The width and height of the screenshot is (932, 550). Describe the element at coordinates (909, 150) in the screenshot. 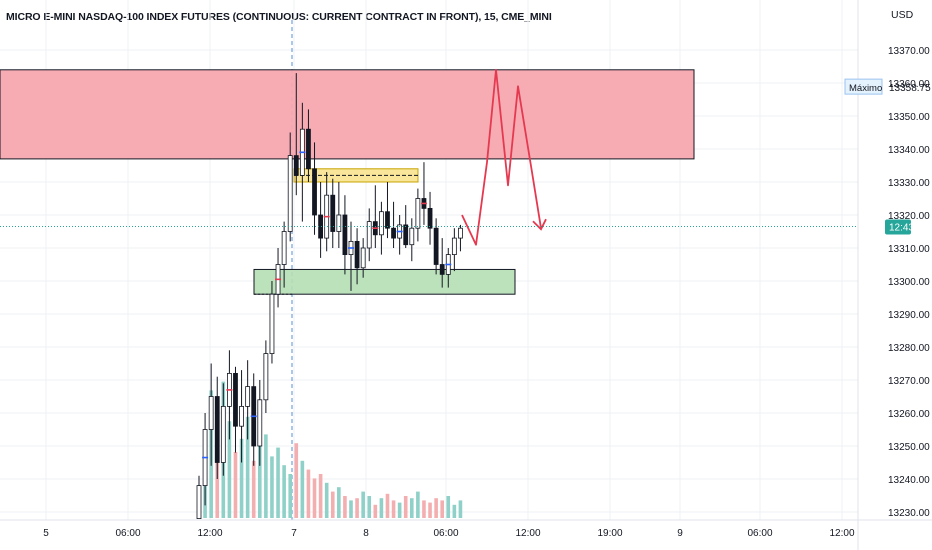

I see `y-tick-label: 13340.00` at that location.